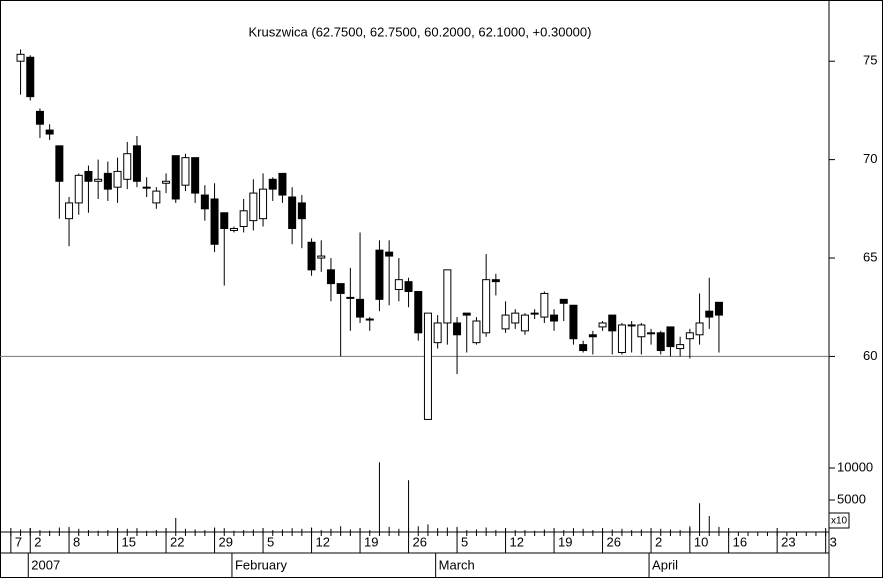 This screenshot has width=883, height=578. I want to click on volume-unit-box, so click(839, 520).